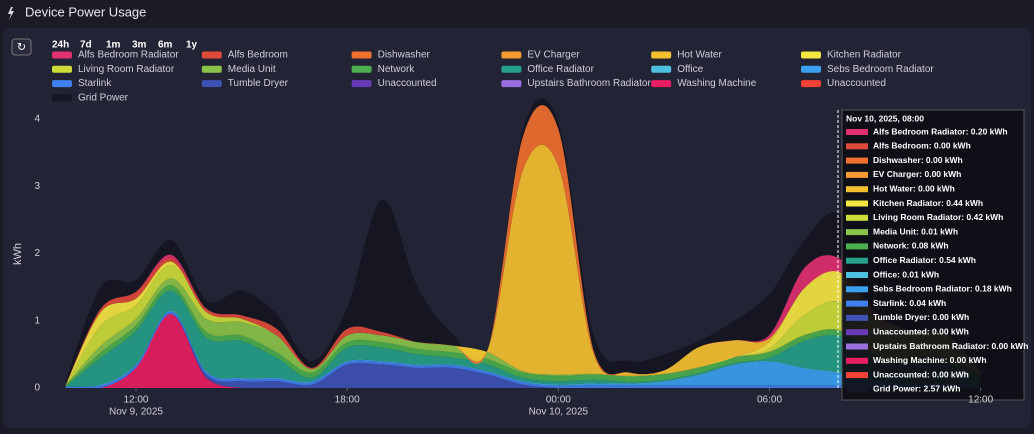  What do you see at coordinates (113, 45) in the screenshot?
I see `range-button: 1m` at bounding box center [113, 45].